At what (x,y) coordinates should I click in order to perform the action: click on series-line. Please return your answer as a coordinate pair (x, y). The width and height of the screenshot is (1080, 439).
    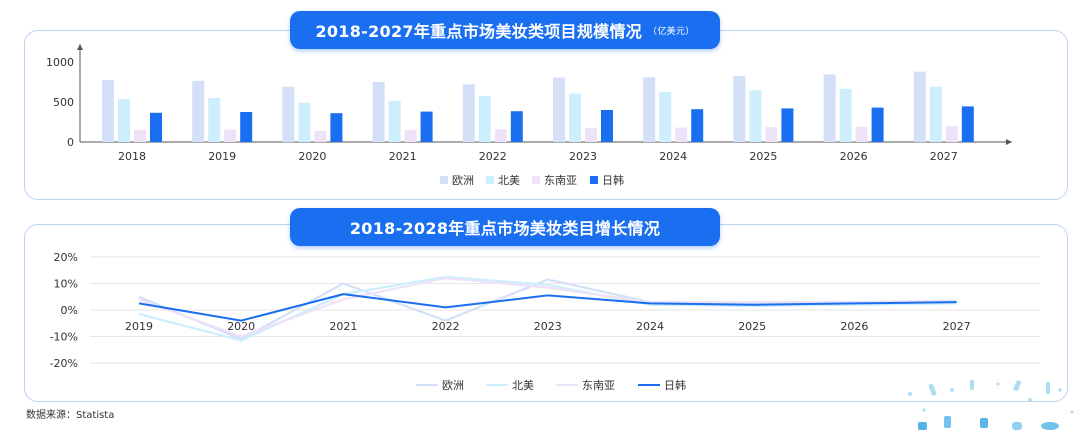
    Looking at the image, I should click on (547, 307).